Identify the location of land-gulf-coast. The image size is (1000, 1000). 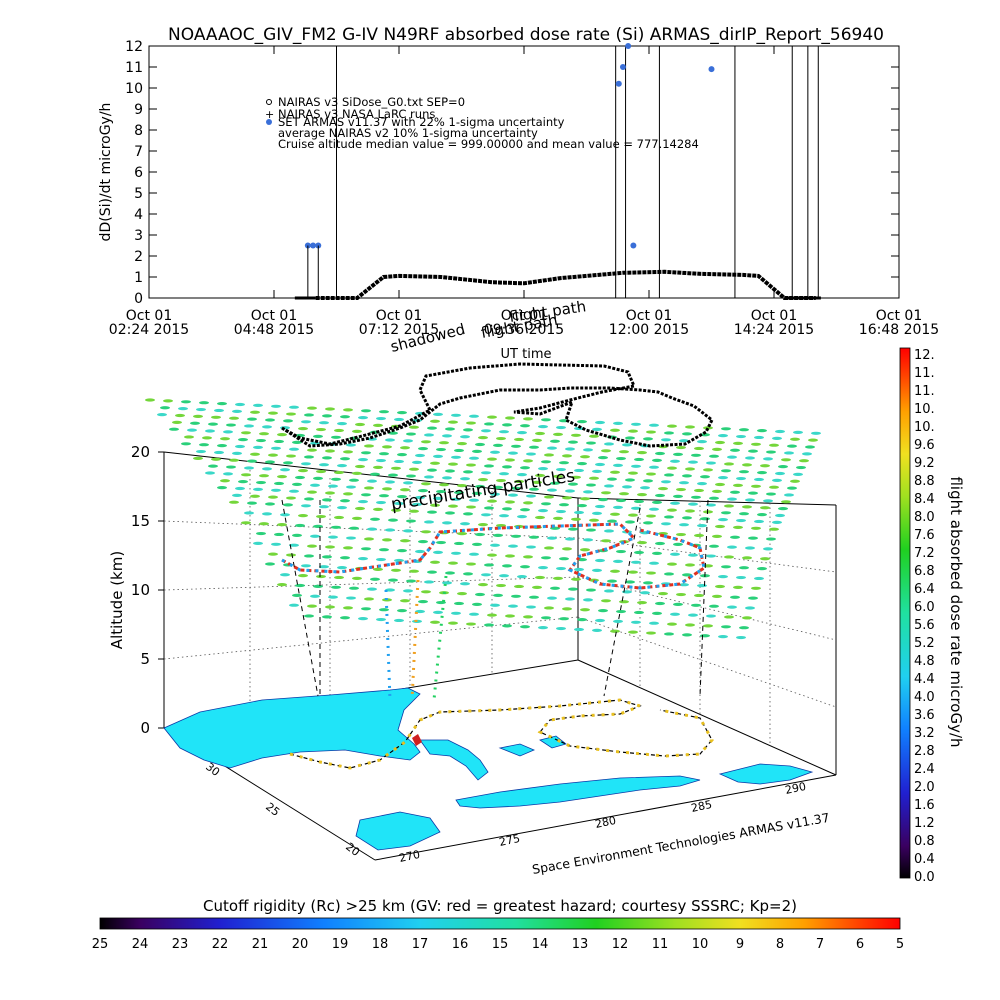
(292, 728).